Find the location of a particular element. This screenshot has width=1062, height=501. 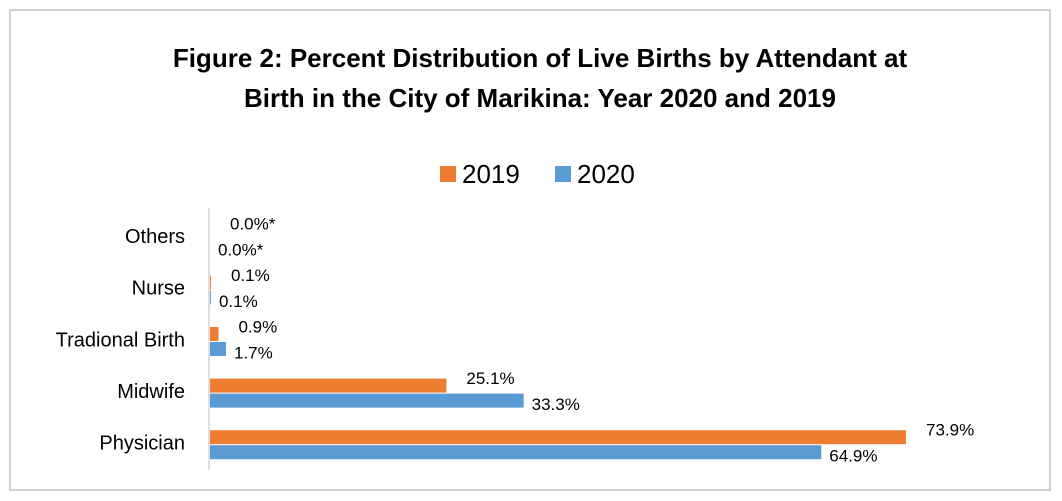

y-tick-label: Nurse is located at coordinates (158, 289).